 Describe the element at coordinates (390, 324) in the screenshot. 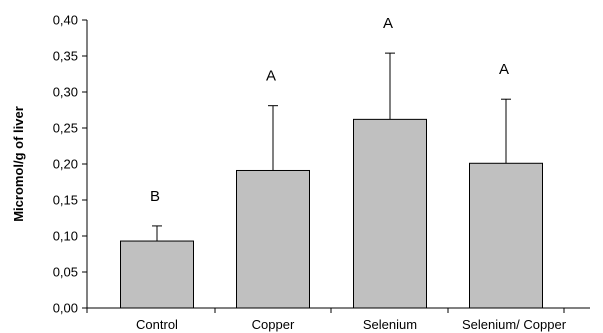

I see `x-tick-label: Selenium` at that location.